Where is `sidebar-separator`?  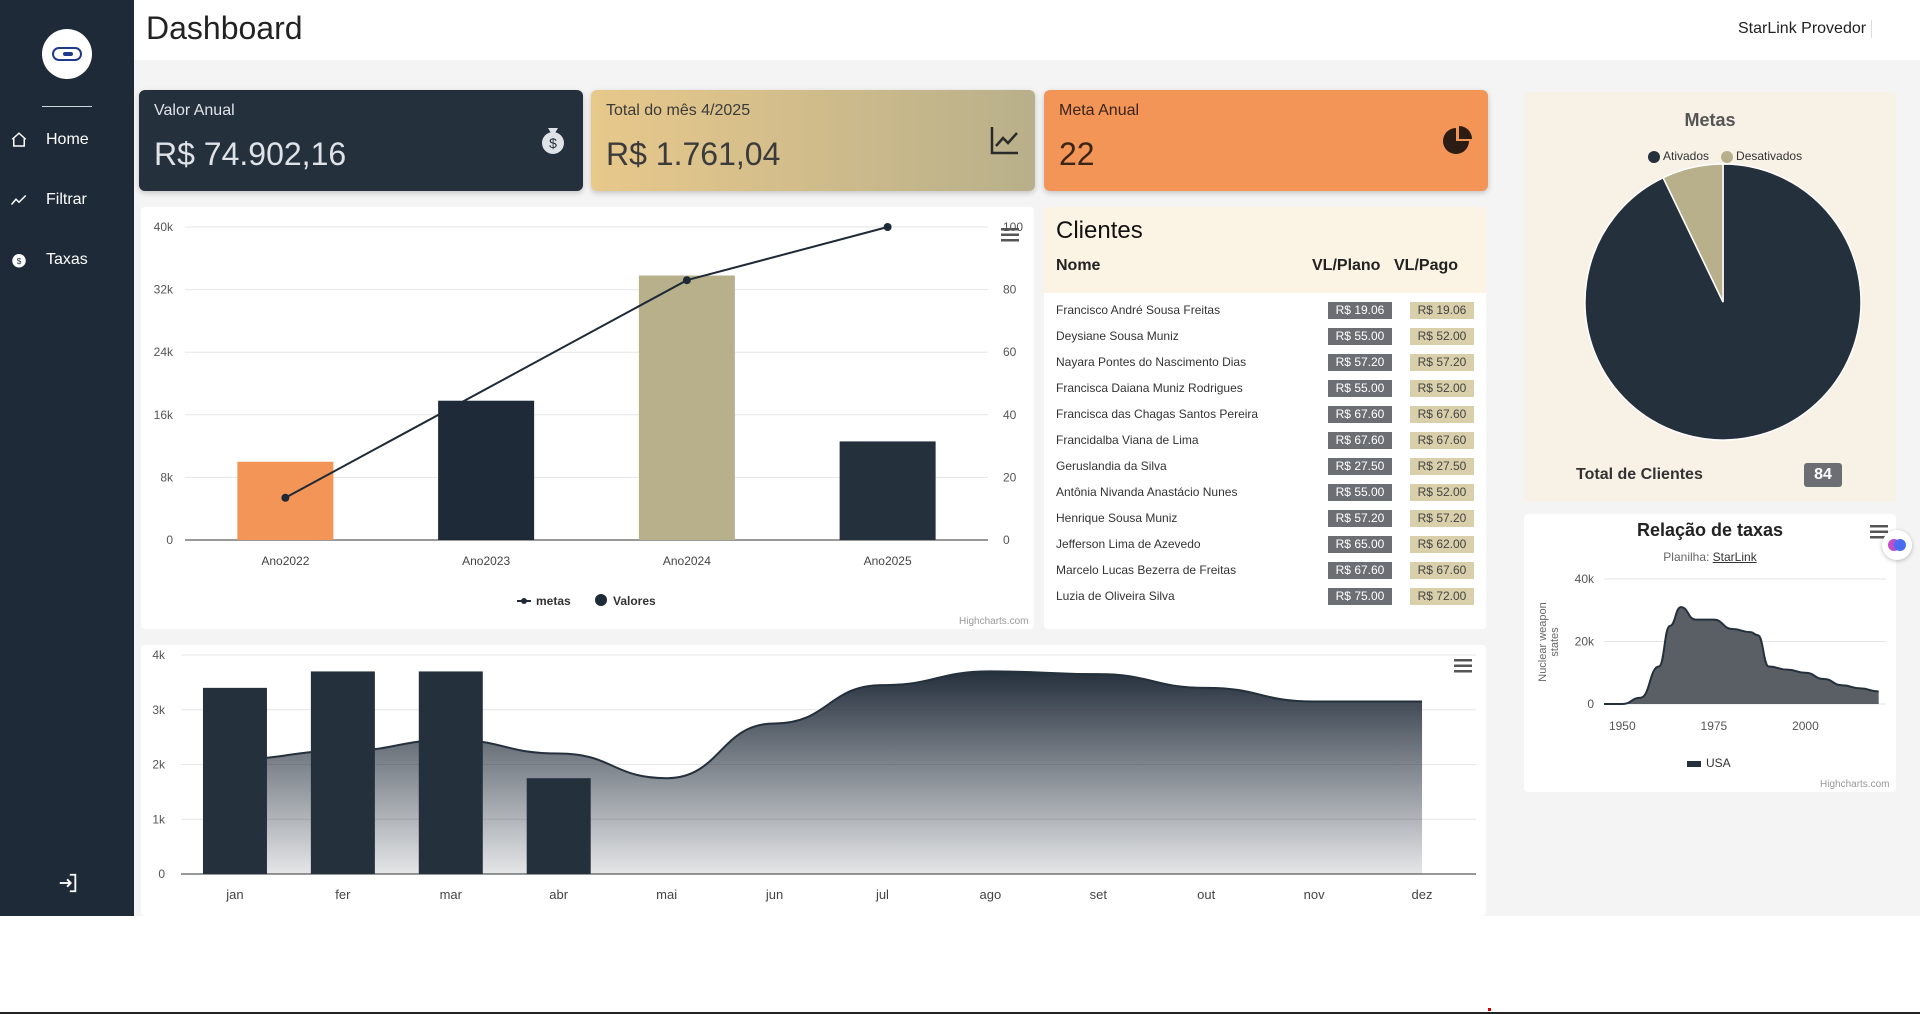
sidebar-separator is located at coordinates (67, 106).